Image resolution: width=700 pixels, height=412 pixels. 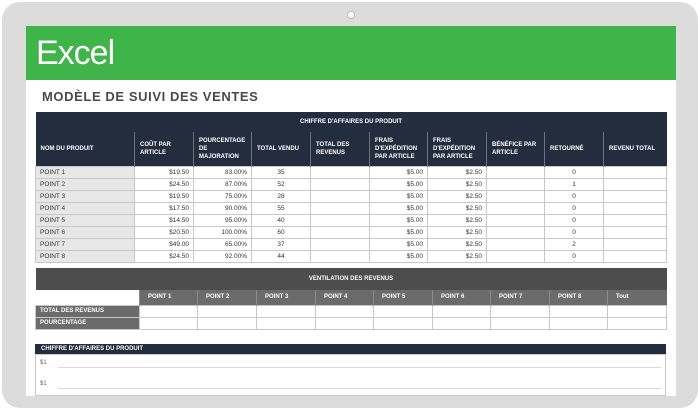 What do you see at coordinates (281, 208) in the screenshot?
I see `table-cell: 55` at bounding box center [281, 208].